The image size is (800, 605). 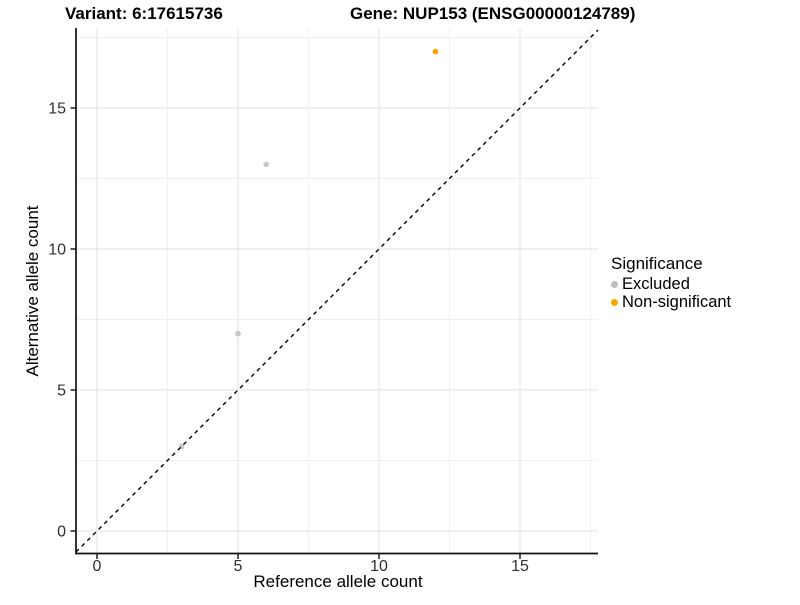 What do you see at coordinates (493, 13) in the screenshot?
I see `gene-title: Gene: NUP153 (ENSG00000124789)` at bounding box center [493, 13].